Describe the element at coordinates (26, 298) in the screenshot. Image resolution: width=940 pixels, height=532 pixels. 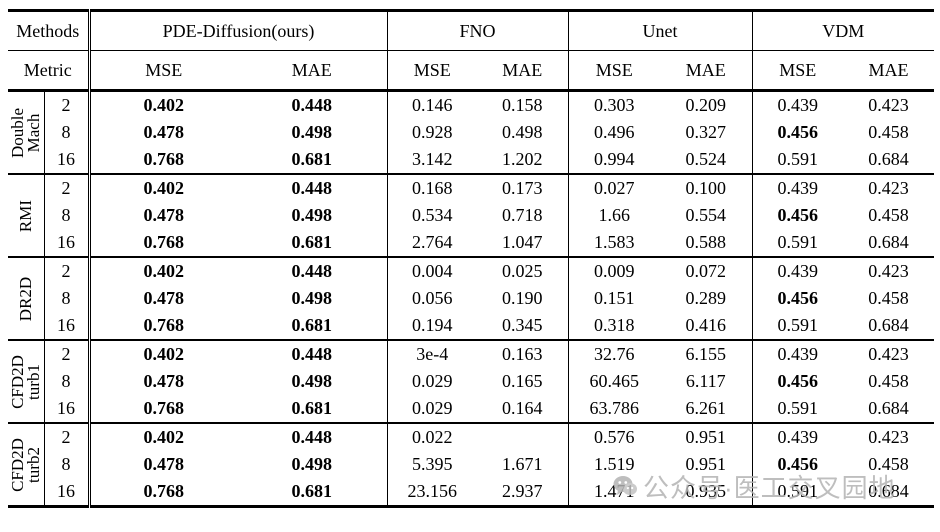
I see `group-label-dr2d: DR2D` at that location.